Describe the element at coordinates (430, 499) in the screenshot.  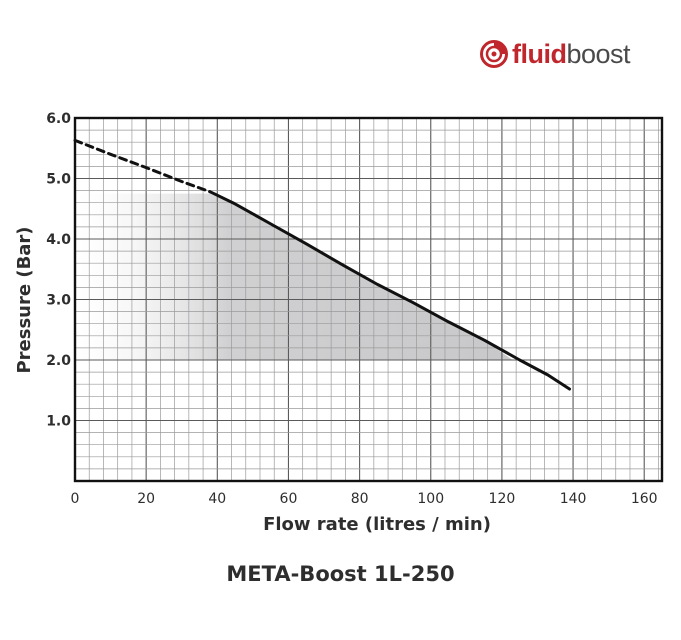
I see `x-tick-label: 100` at that location.